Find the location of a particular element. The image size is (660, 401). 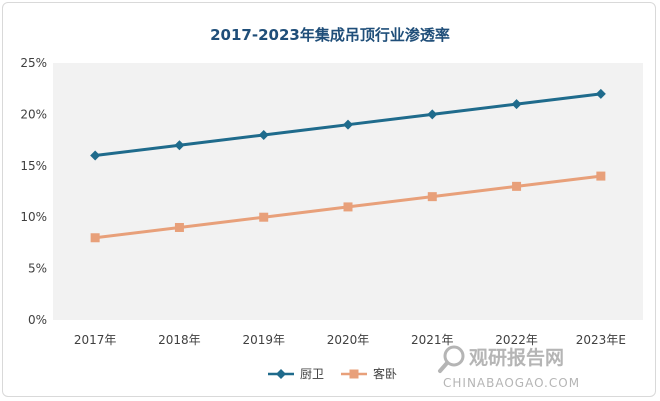

data-point-diamond-legend is located at coordinates (281, 374).